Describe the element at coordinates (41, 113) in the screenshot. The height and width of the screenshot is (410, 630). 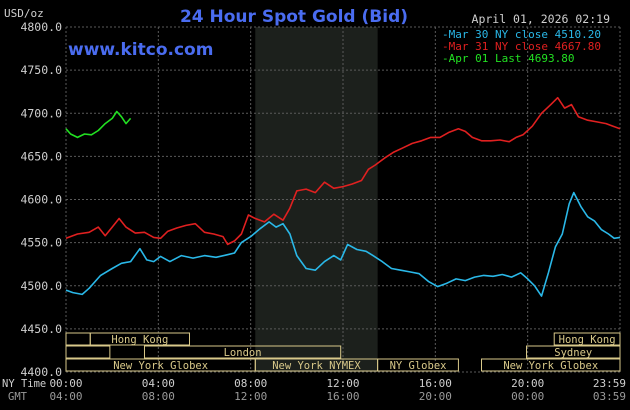
I see `y-tick-label: 4700.0` at that location.